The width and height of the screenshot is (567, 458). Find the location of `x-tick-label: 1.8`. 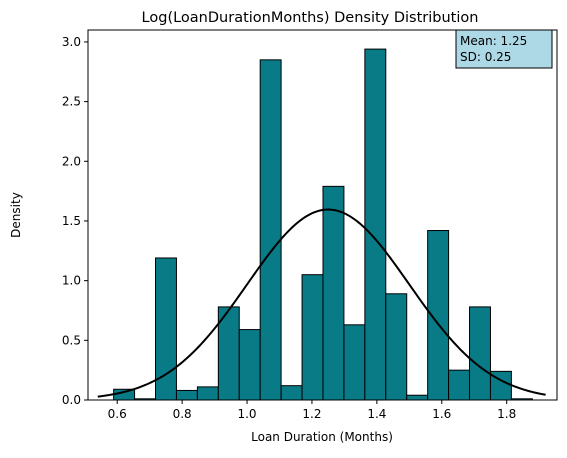

x-tick-label: 1.8 is located at coordinates (506, 414).